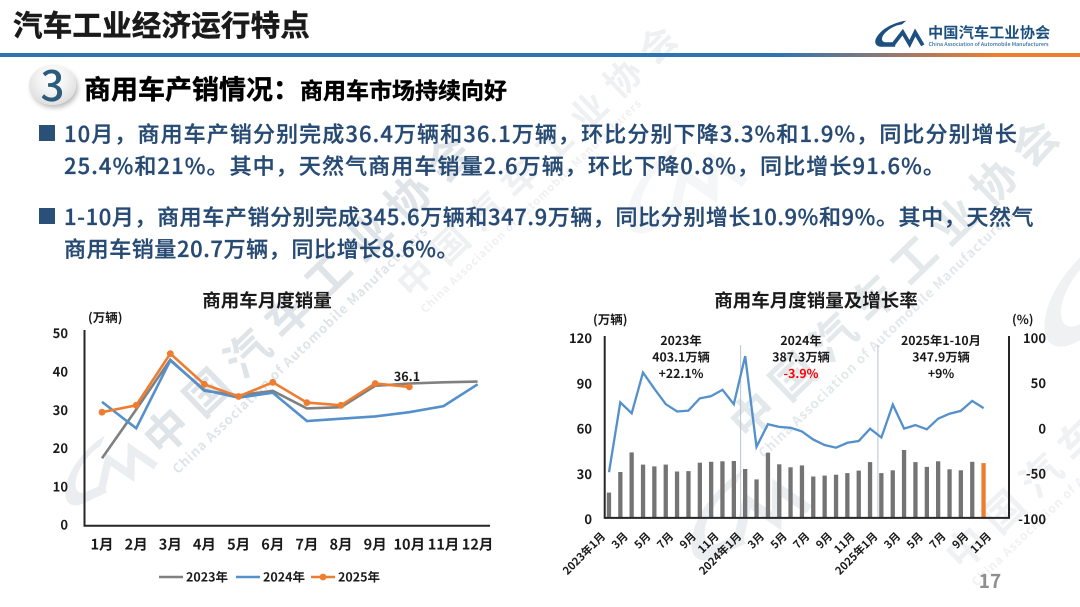 This screenshot has width=1080, height=607. Describe the element at coordinates (585, 382) in the screenshot. I see `svg-text: 90` at that location.